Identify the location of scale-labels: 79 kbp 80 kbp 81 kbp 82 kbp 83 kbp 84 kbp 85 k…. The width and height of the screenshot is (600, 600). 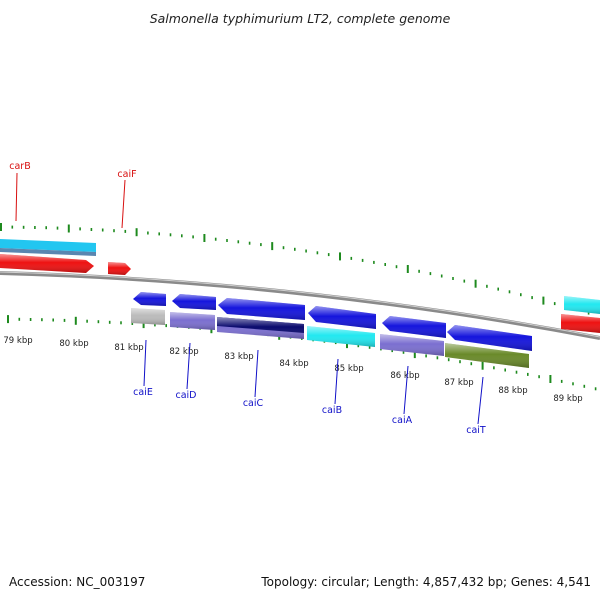
(292, 370).